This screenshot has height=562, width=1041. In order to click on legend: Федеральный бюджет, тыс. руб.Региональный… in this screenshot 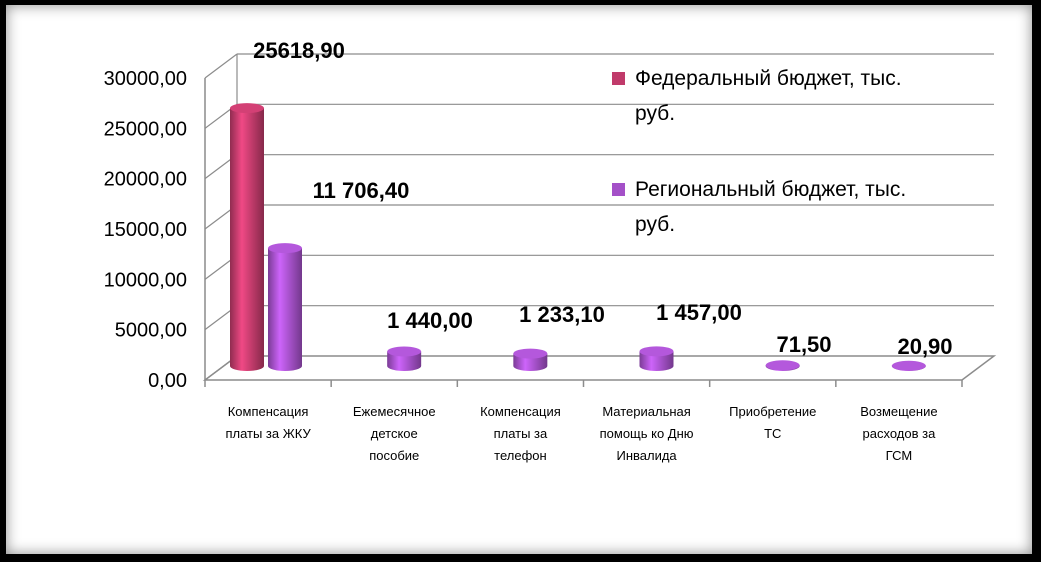, I will do `click(759, 151)`.